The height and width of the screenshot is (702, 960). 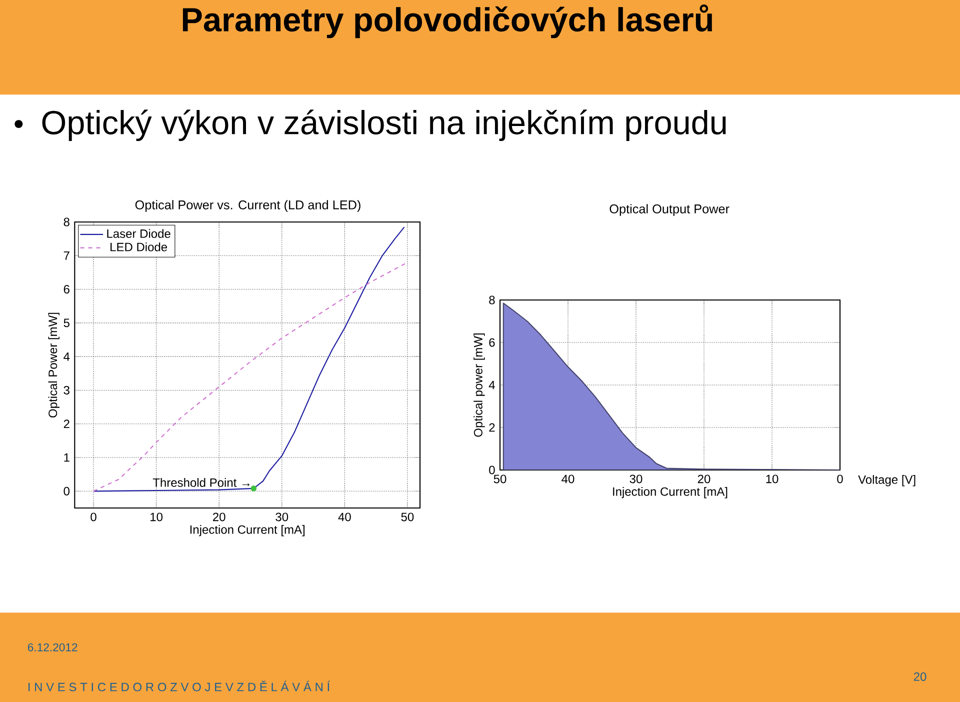 I want to click on text: Voltage [V], so click(x=887, y=480).